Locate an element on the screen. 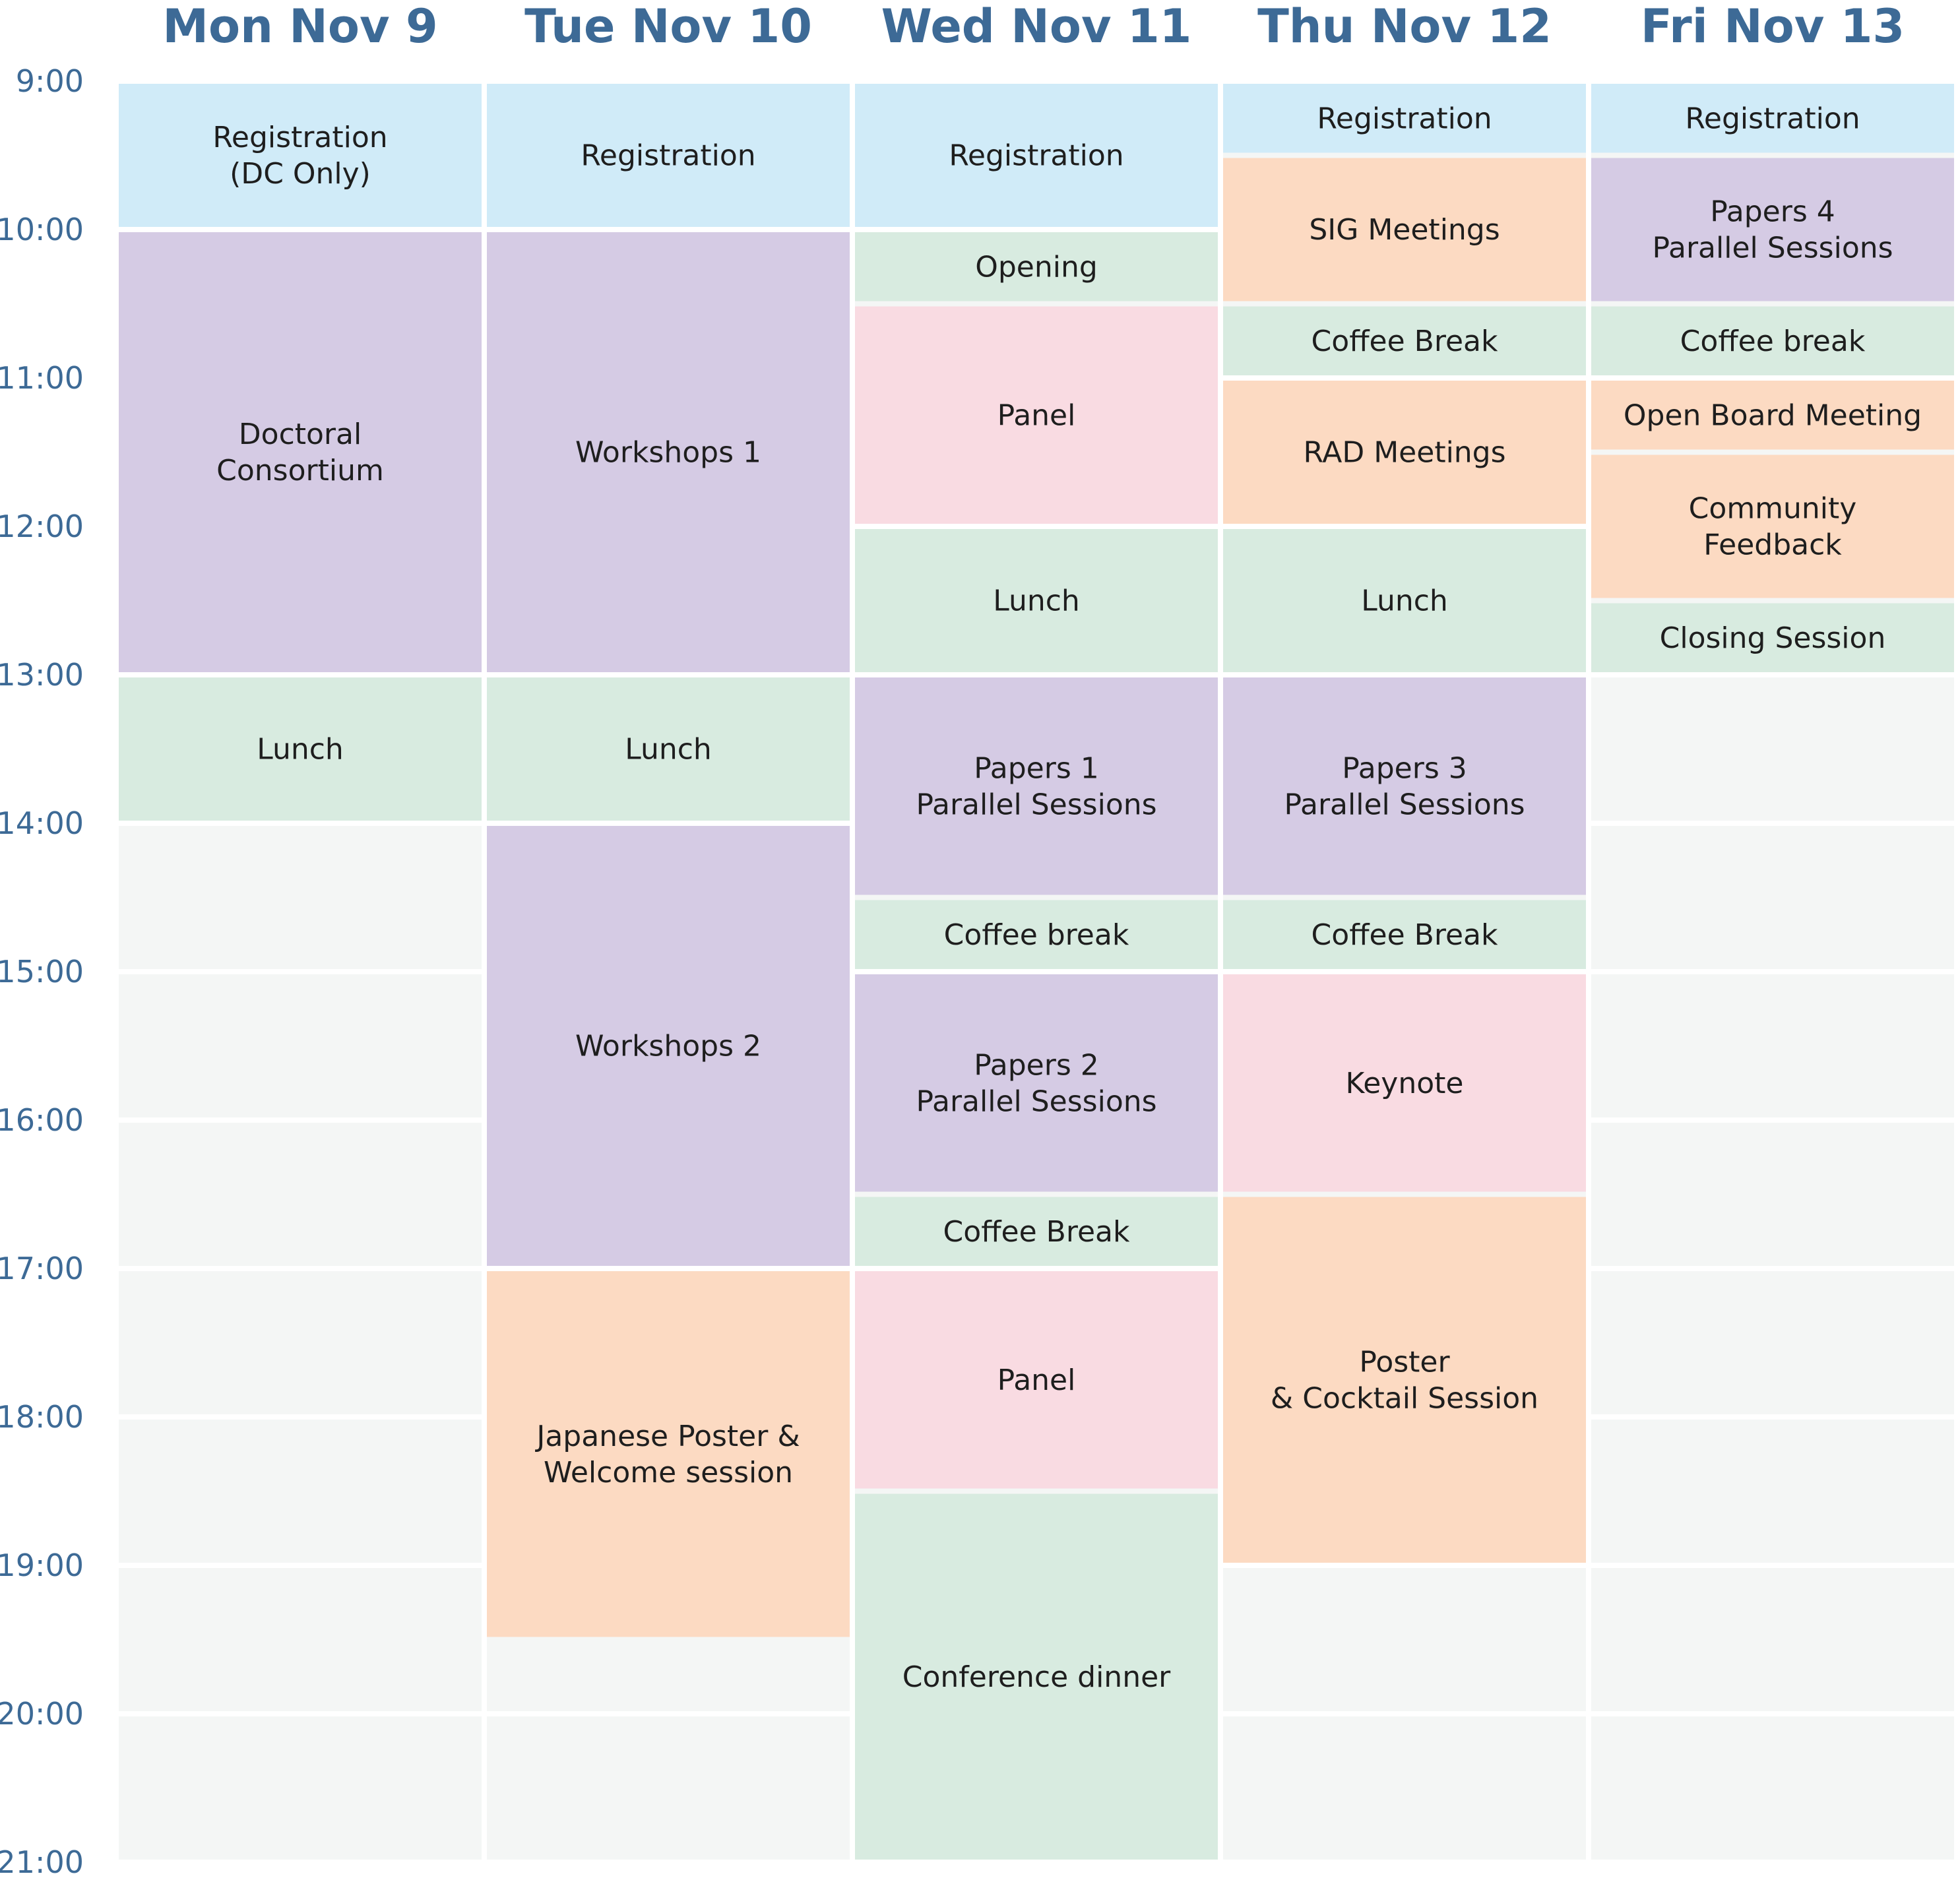  event: Workshops 1 is located at coordinates (668, 452).